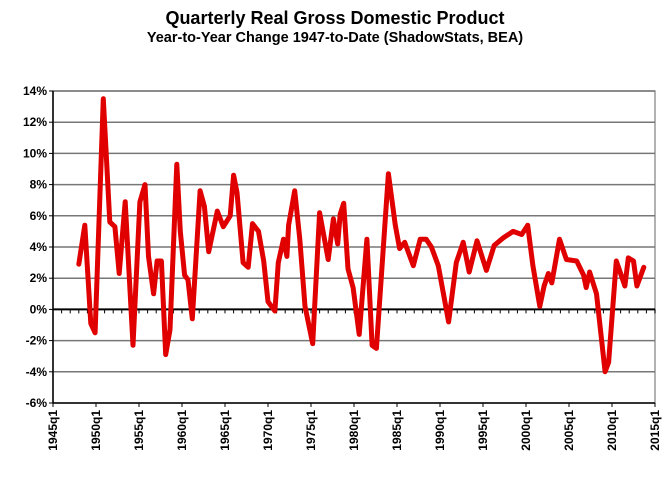 The height and width of the screenshot is (482, 670). I want to click on x-tick-label: 1985q1, so click(397, 430).